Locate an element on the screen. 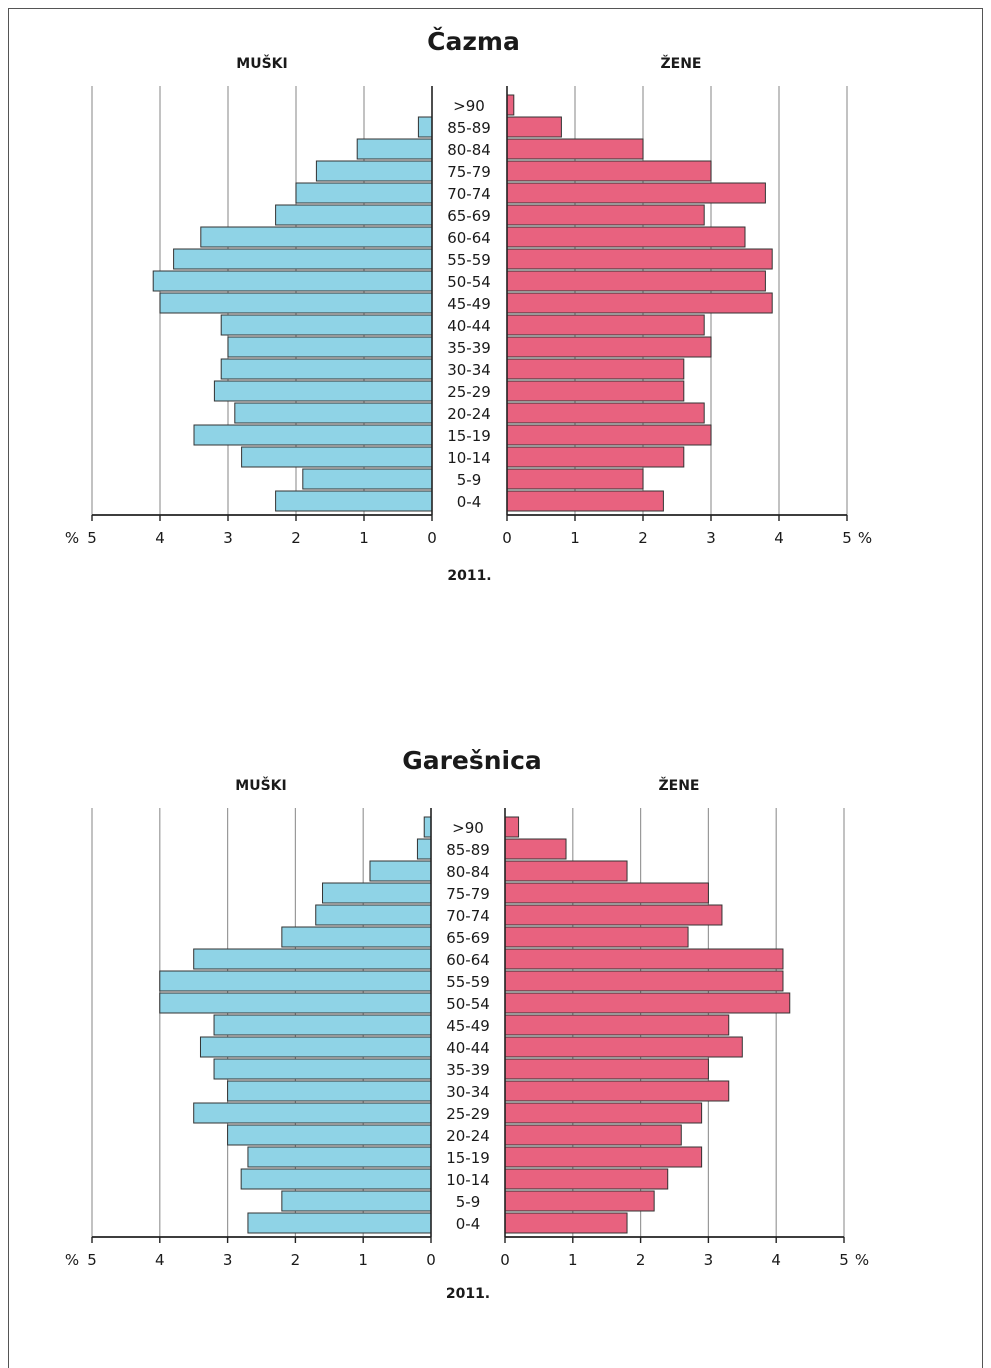 The image size is (991, 1368). tick-label-male: 5 is located at coordinates (92, 1260).